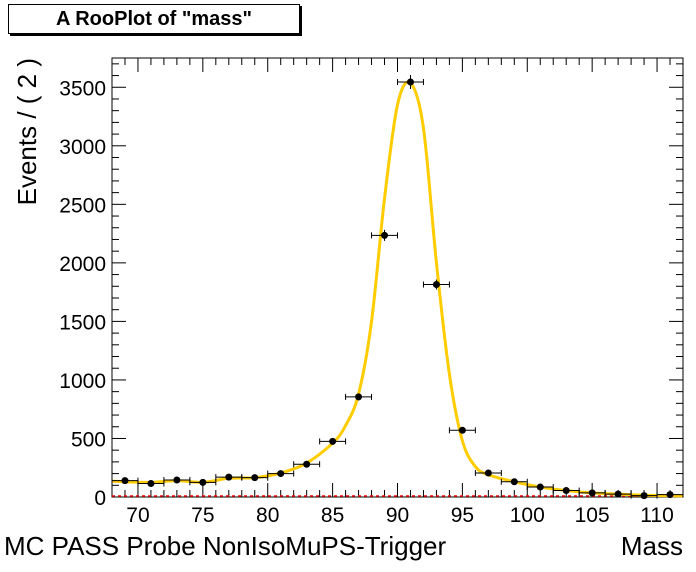 This screenshot has height=572, width=696. What do you see at coordinates (88, 439) in the screenshot?
I see `y-tick-label: 500` at bounding box center [88, 439].